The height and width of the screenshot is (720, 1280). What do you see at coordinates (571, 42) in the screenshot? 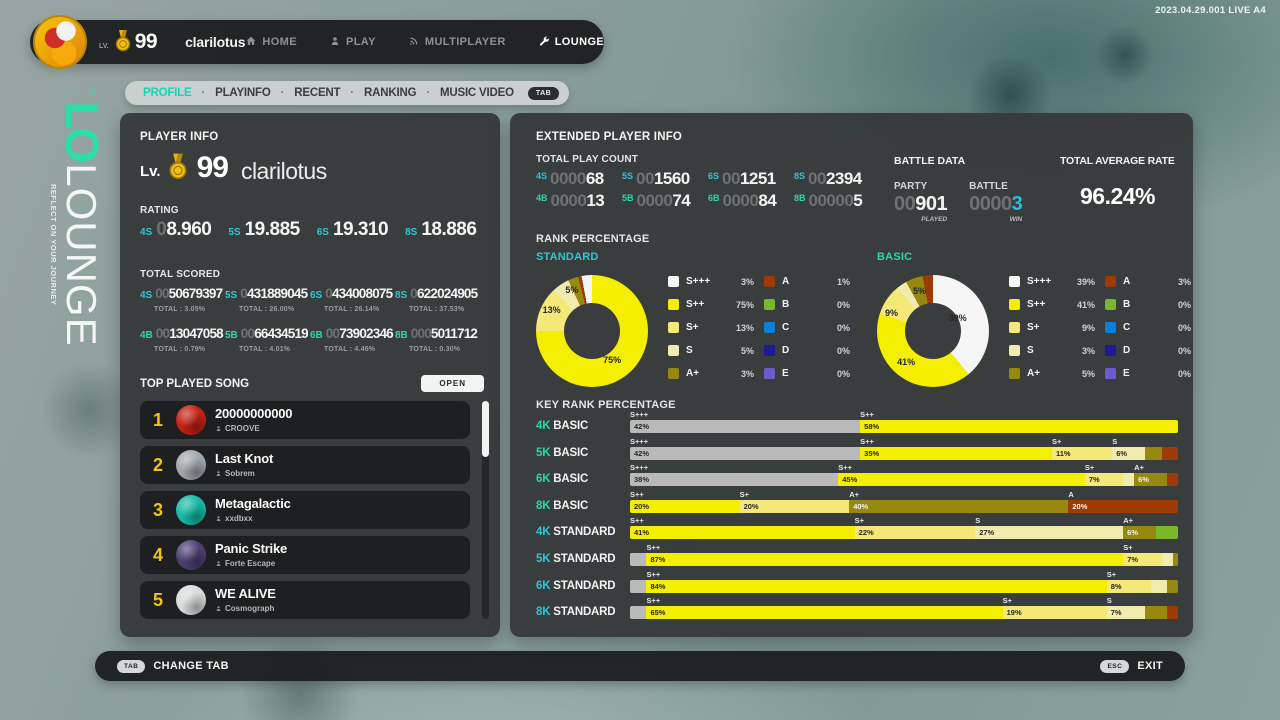
I see `nav-item-lounge: LOUNGE` at bounding box center [571, 42].